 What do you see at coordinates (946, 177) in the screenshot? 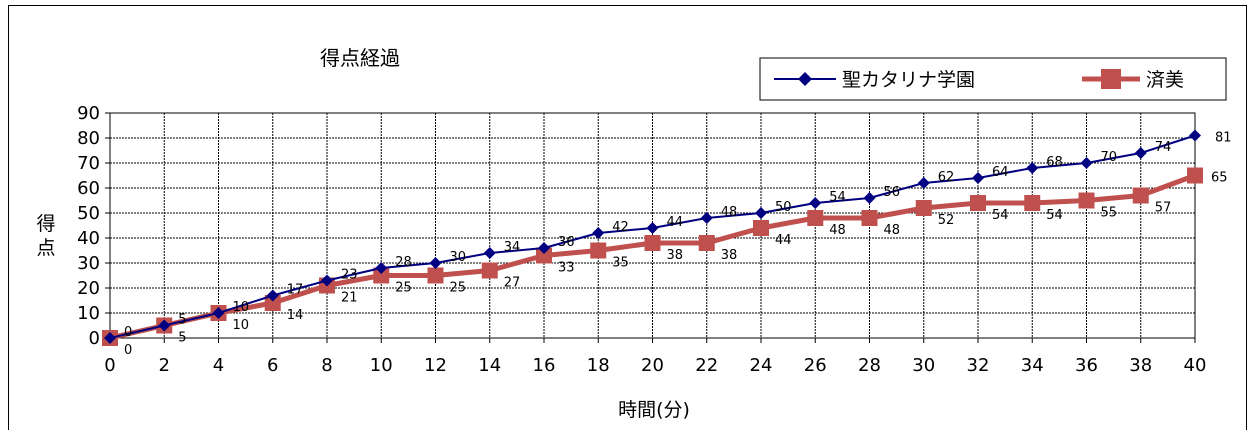
I see `data-label: 62` at bounding box center [946, 177].